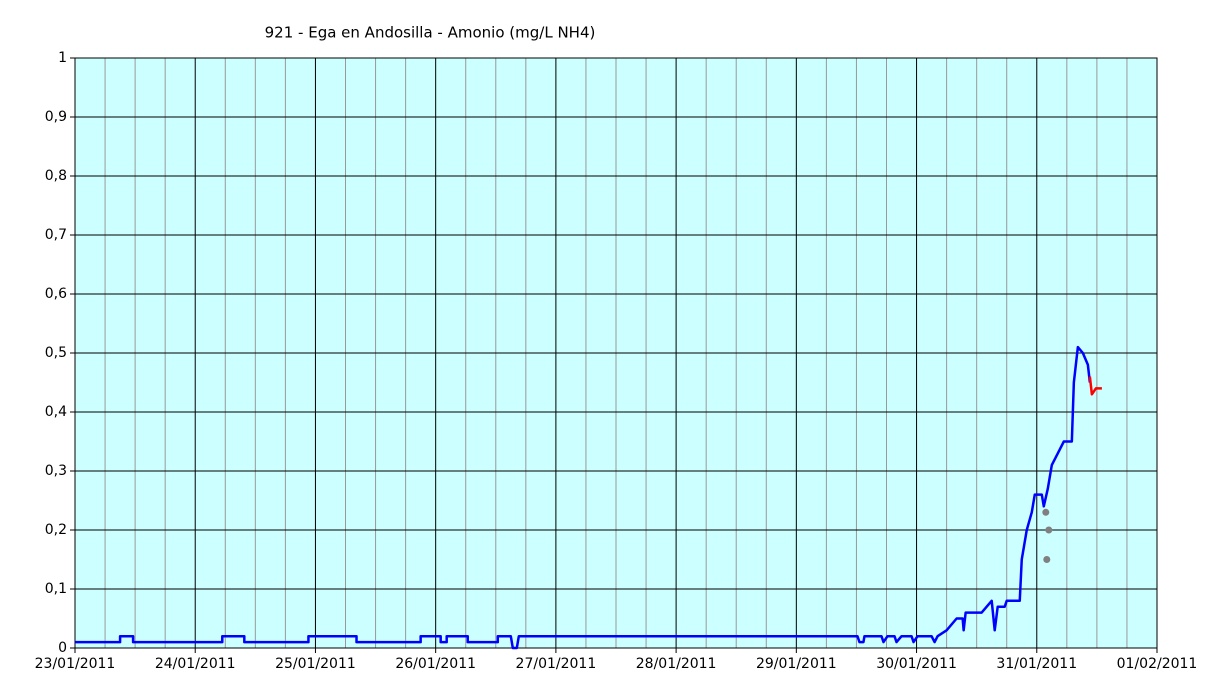 The height and width of the screenshot is (682, 1215). Describe the element at coordinates (56, 530) in the screenshot. I see `y-tick-label: 0,2` at that location.